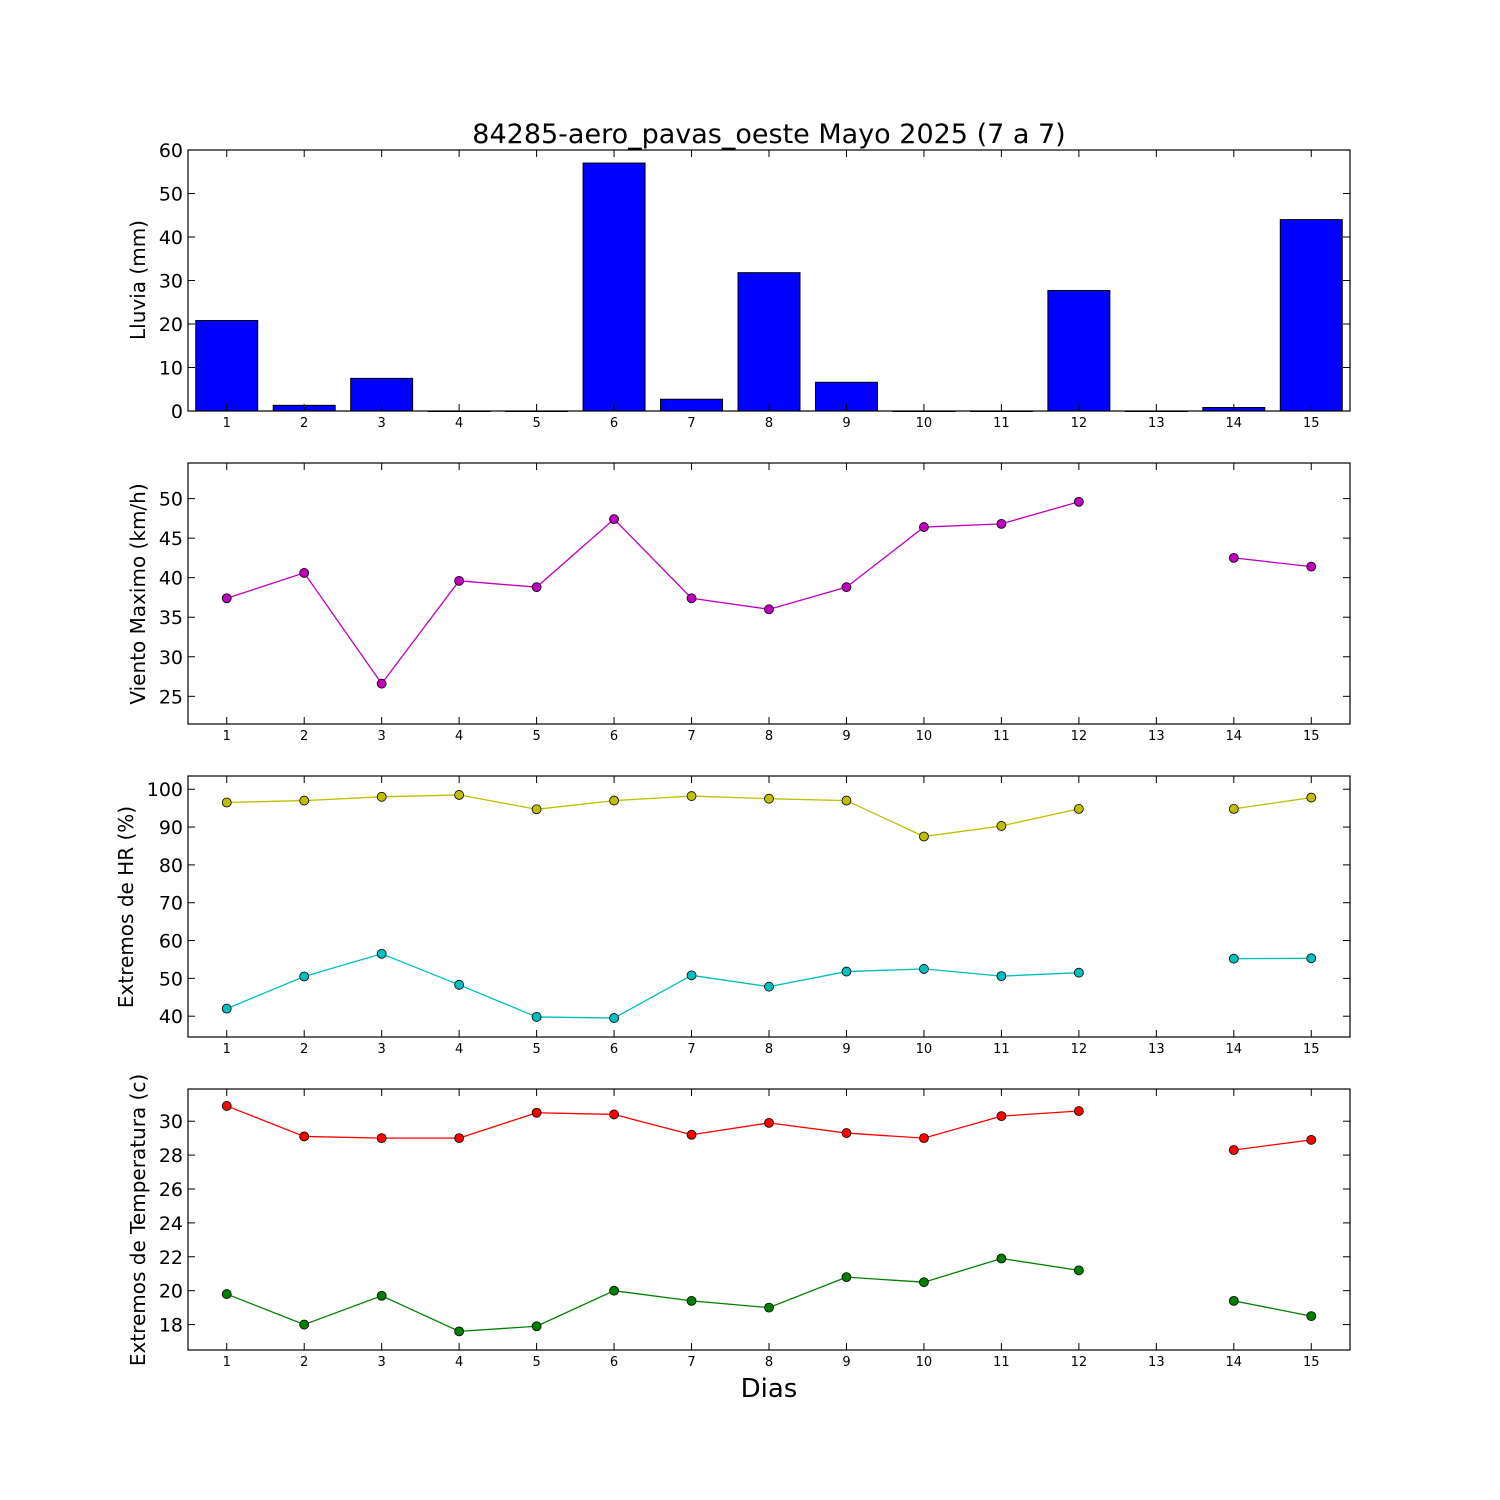 The image size is (1500, 1500). I want to click on humidity-ytick-label: 80, so click(171, 866).